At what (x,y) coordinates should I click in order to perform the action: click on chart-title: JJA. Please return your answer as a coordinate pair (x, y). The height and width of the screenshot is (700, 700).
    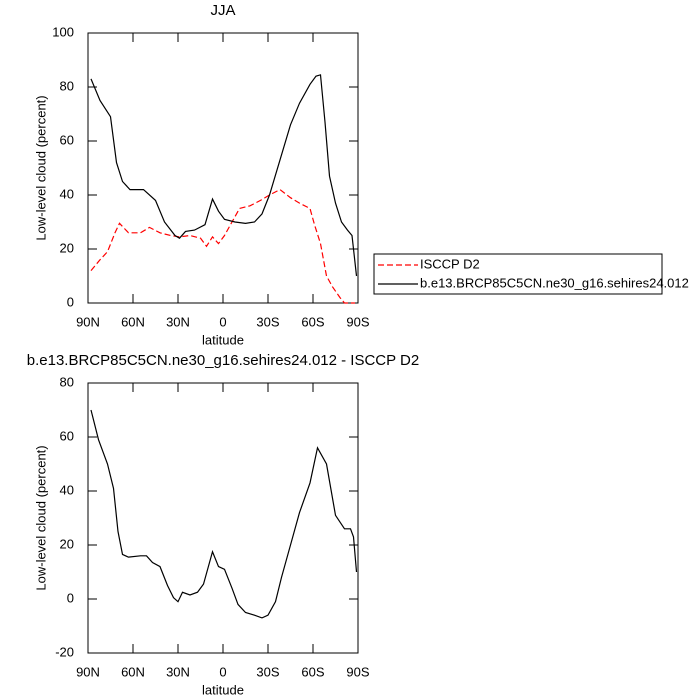
    Looking at the image, I should click on (222, 10).